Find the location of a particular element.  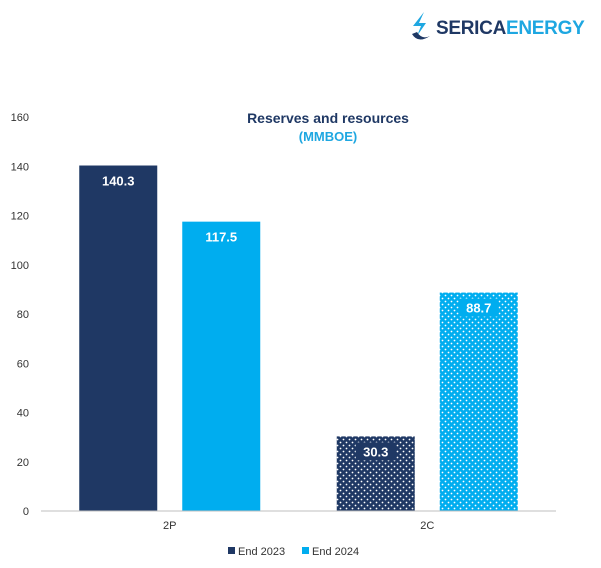

legend: End 2023 End 2024 is located at coordinates (293, 552).